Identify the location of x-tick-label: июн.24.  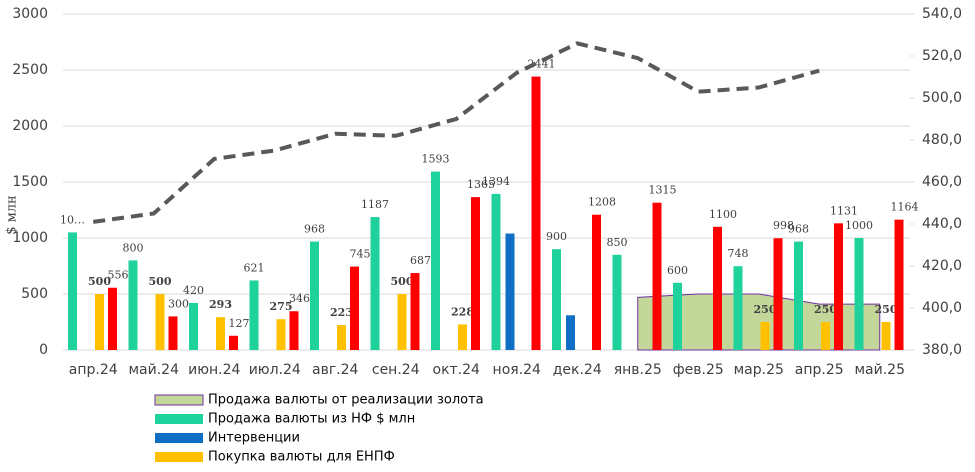
(214, 370).